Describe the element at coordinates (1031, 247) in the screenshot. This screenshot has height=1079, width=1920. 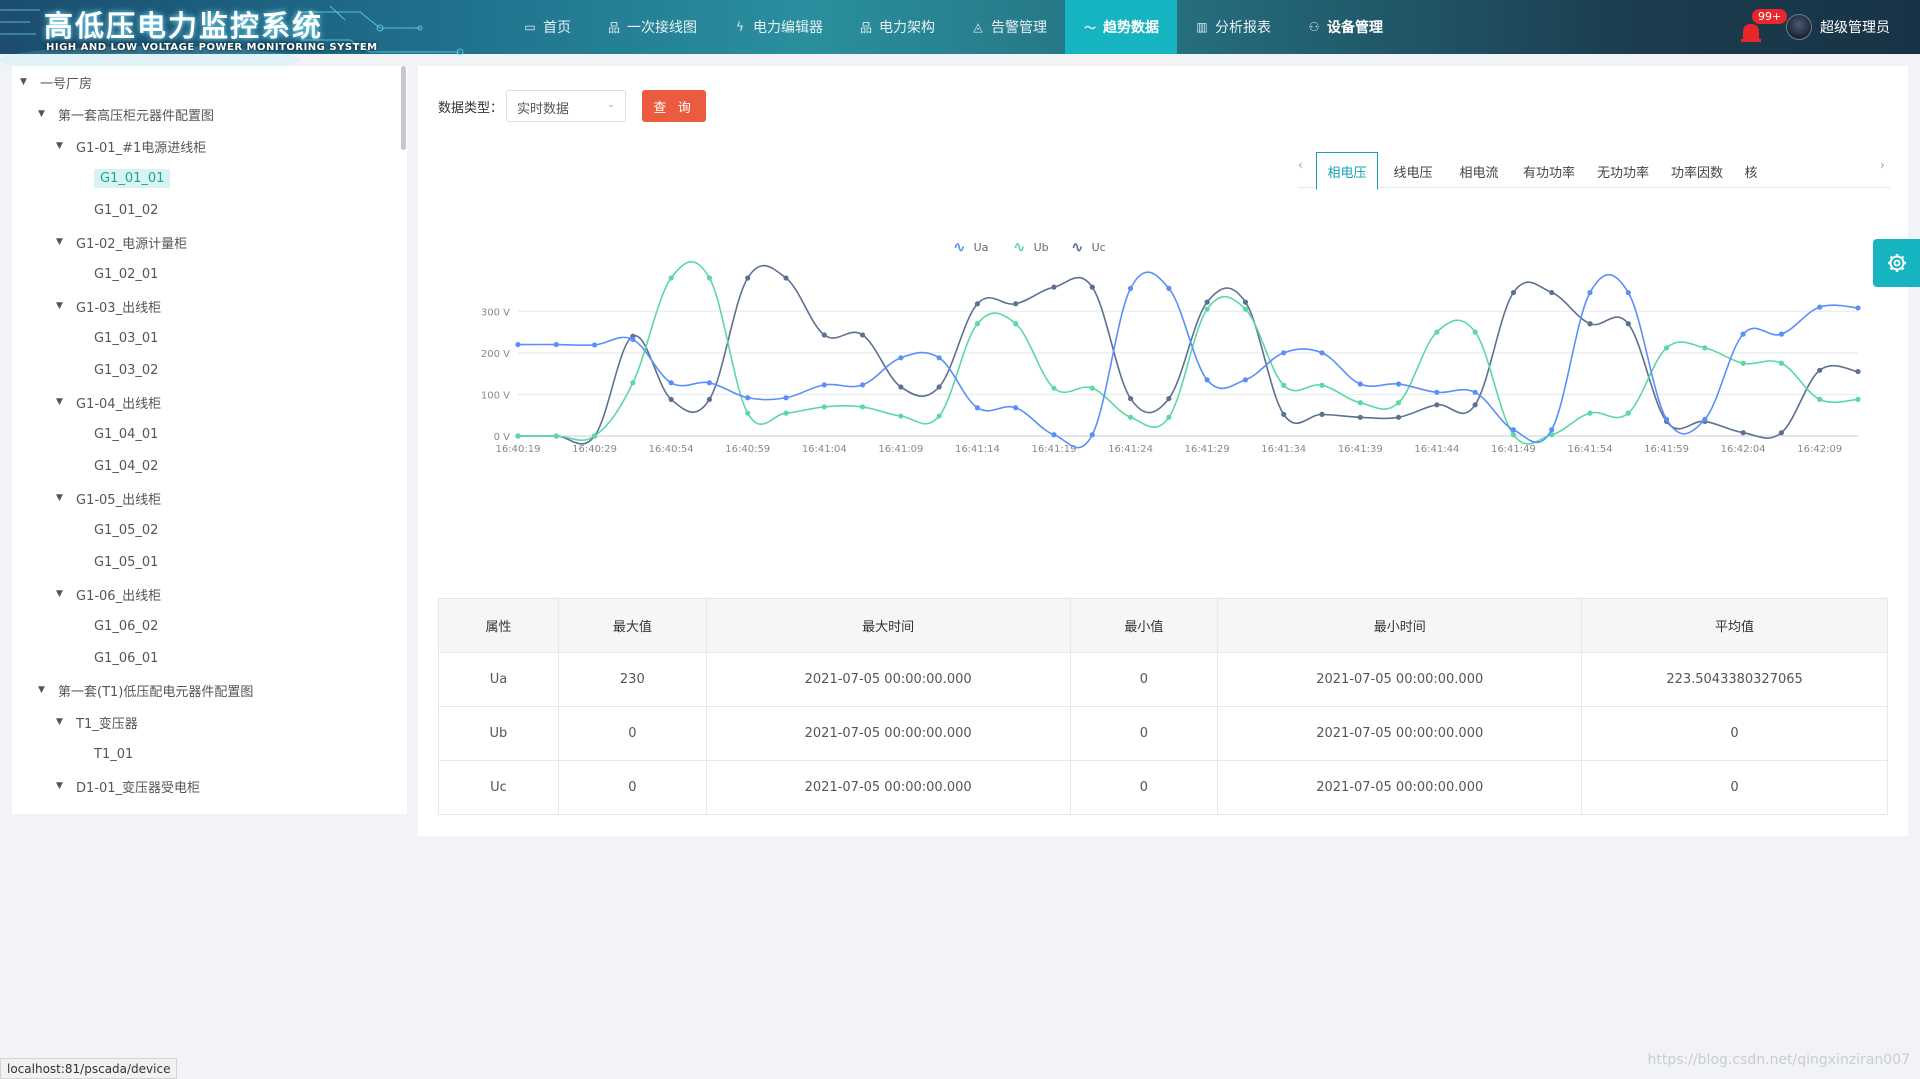
I see `legend-item: ∿ Ub` at that location.